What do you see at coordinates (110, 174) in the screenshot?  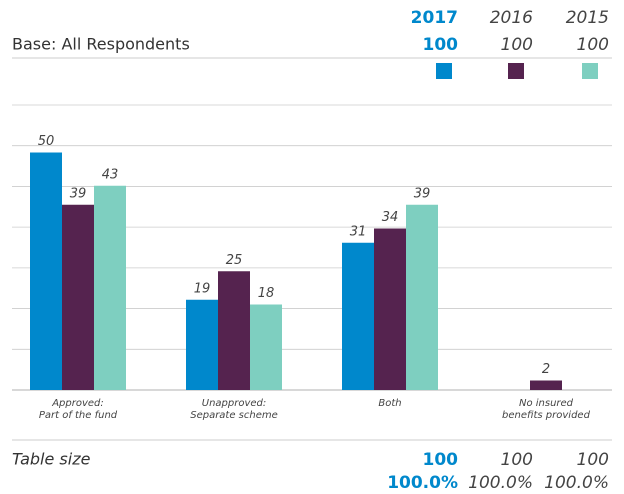 I see `value-label: 43` at bounding box center [110, 174].